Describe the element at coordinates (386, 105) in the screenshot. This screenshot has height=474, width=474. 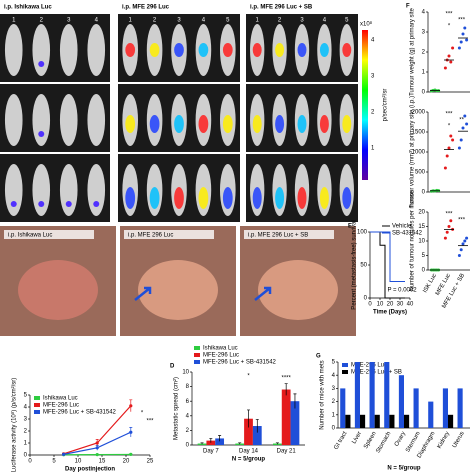
I see `colorbar-label: p/sec/cm²/sr` at that location.